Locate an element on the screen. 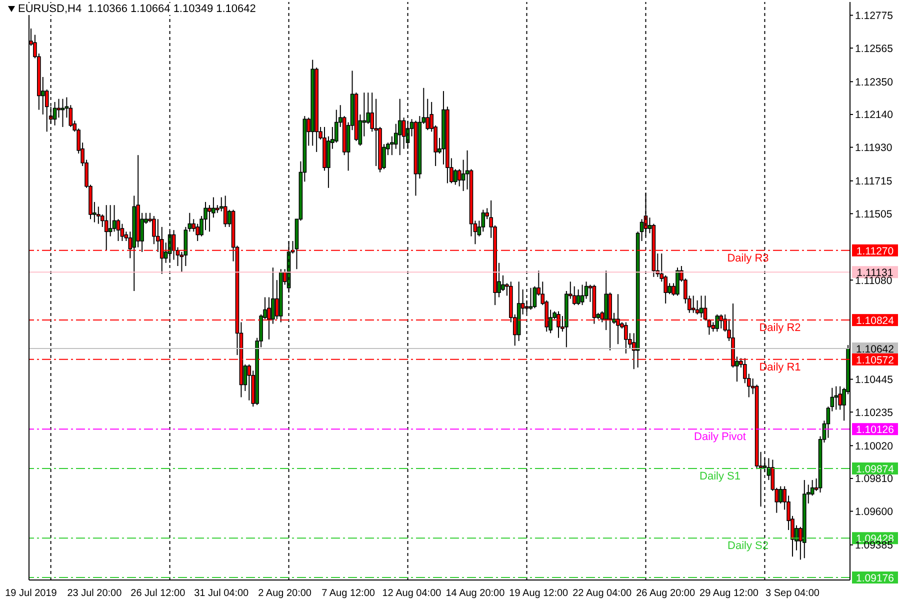 The height and width of the screenshot is (600, 900). text: 1.10126 is located at coordinates (875, 430).